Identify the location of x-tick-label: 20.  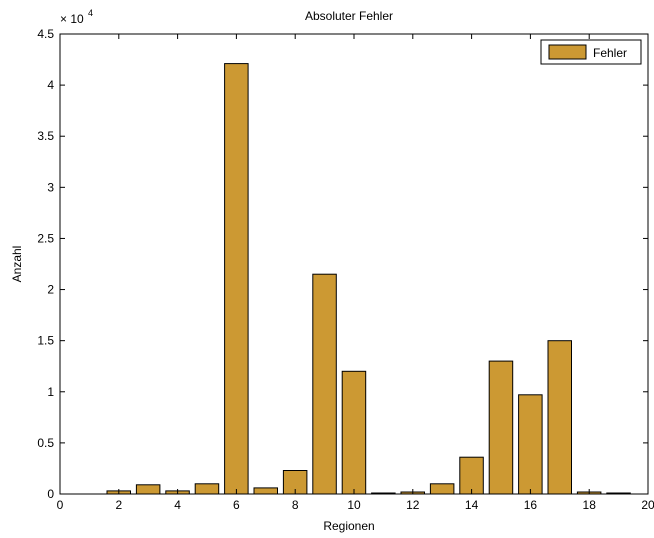
(647, 505).